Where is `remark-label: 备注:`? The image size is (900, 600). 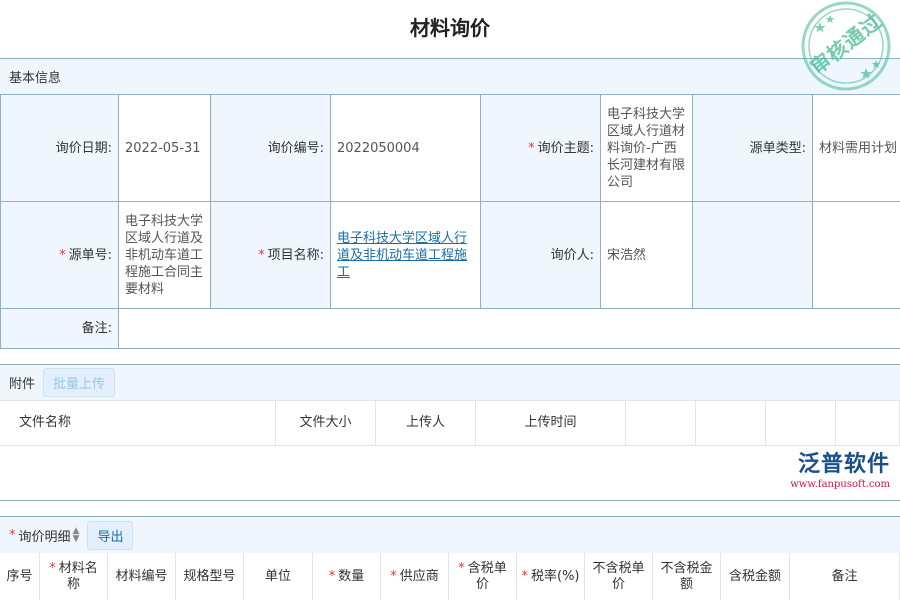 remark-label: 备注: is located at coordinates (59, 328).